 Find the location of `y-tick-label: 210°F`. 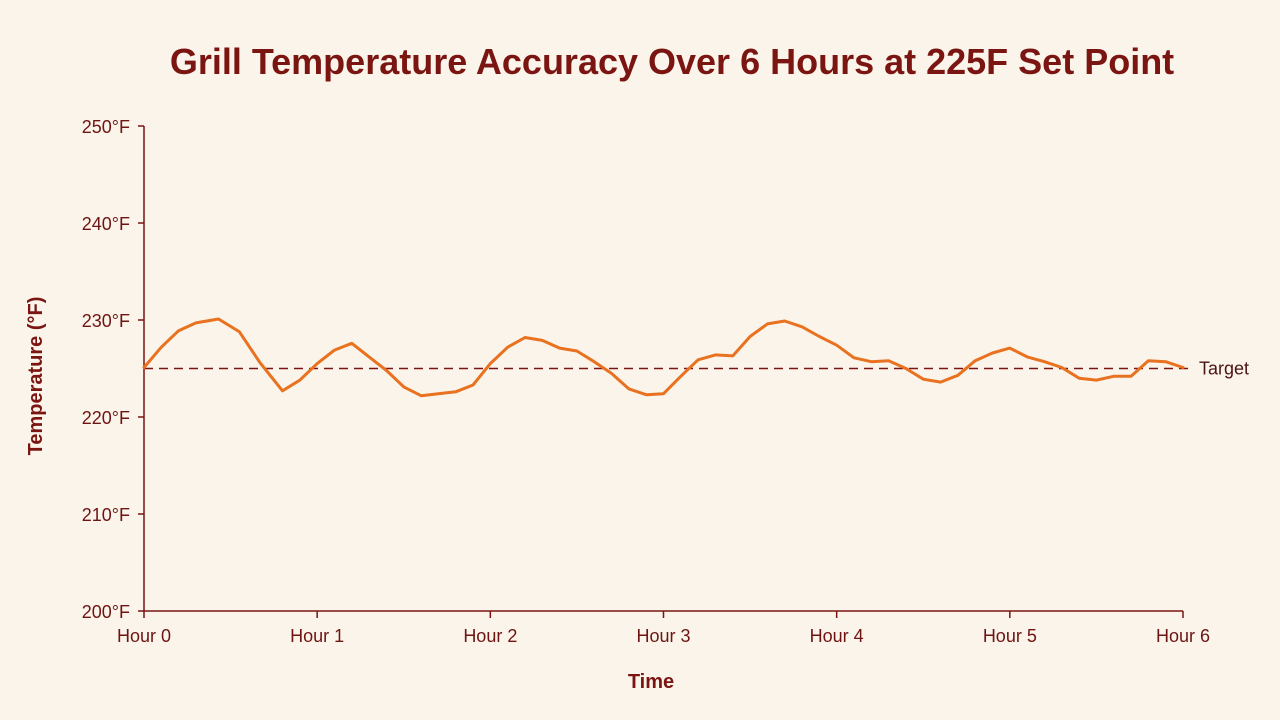

y-tick-label: 210°F is located at coordinates (106, 515).